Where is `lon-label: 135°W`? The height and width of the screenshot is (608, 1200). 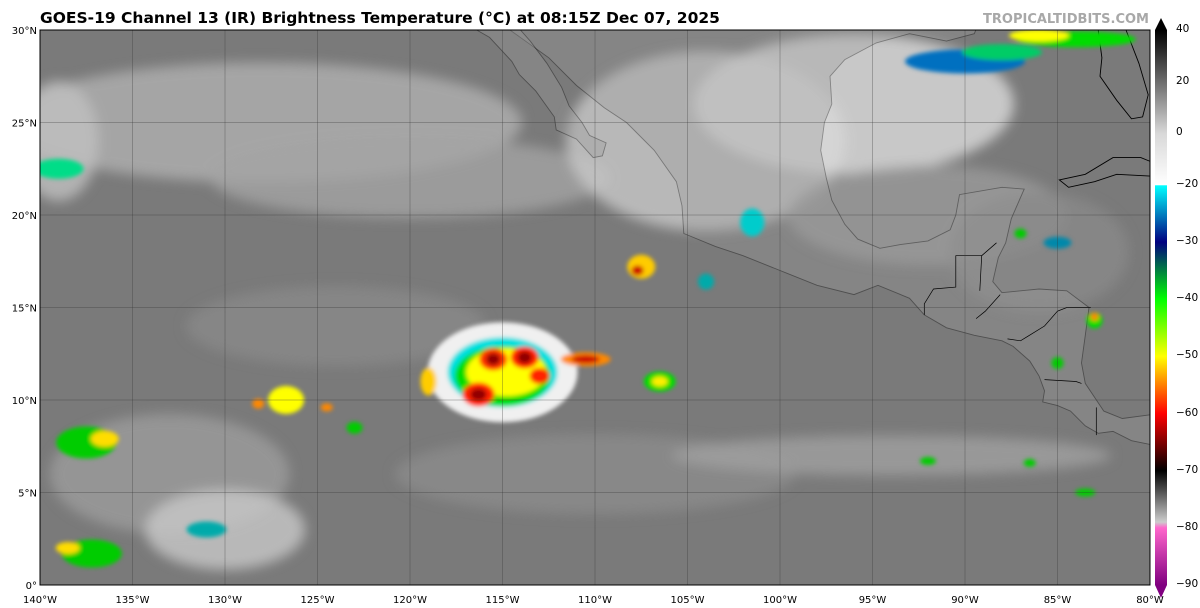 lon-label: 135°W is located at coordinates (133, 600).